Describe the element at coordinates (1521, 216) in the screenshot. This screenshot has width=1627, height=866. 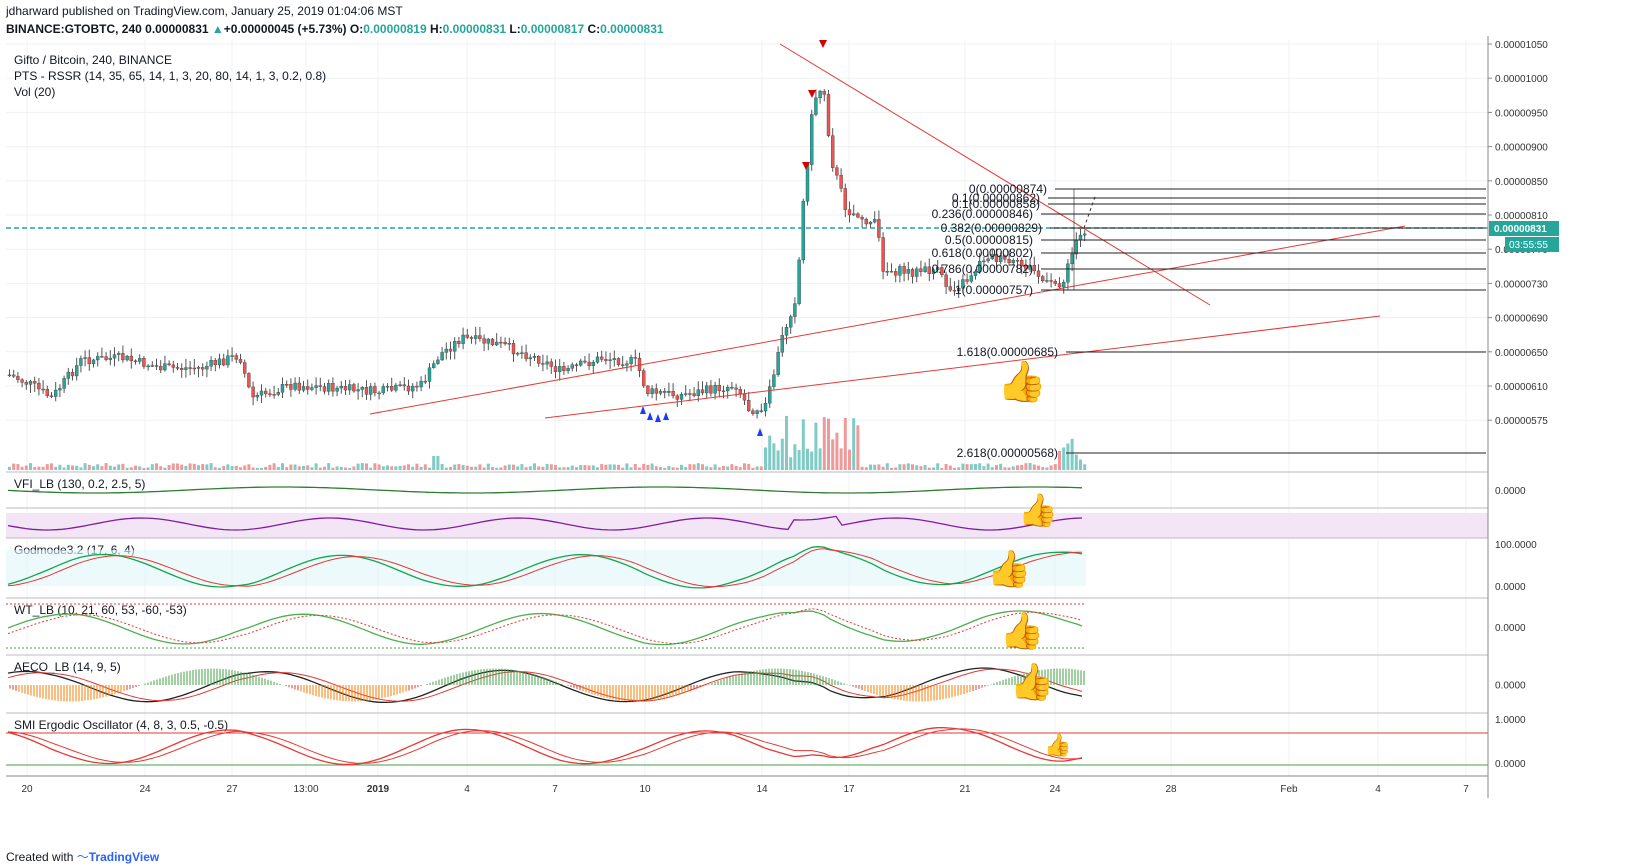
I see `price-tick-label: 0.00000810` at that location.